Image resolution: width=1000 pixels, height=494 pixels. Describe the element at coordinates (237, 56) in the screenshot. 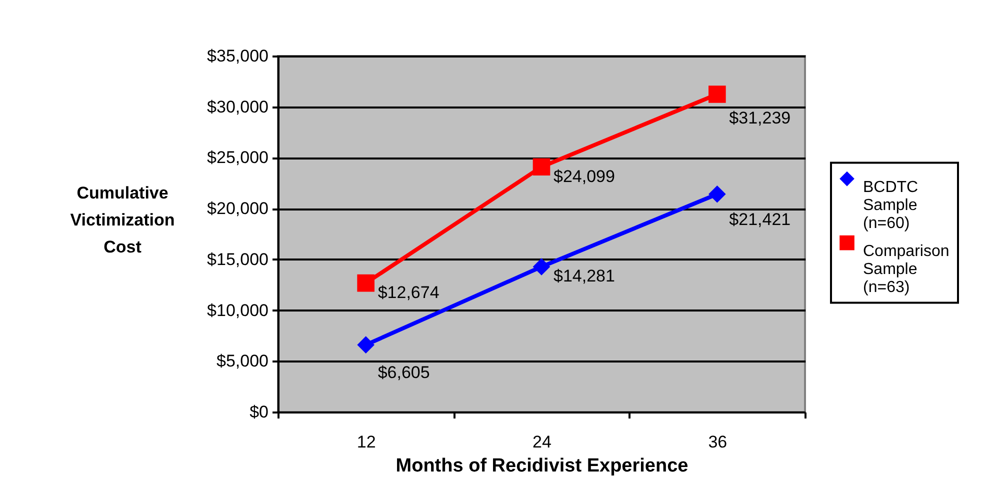

I see `y-tick-label: $35,000` at that location.